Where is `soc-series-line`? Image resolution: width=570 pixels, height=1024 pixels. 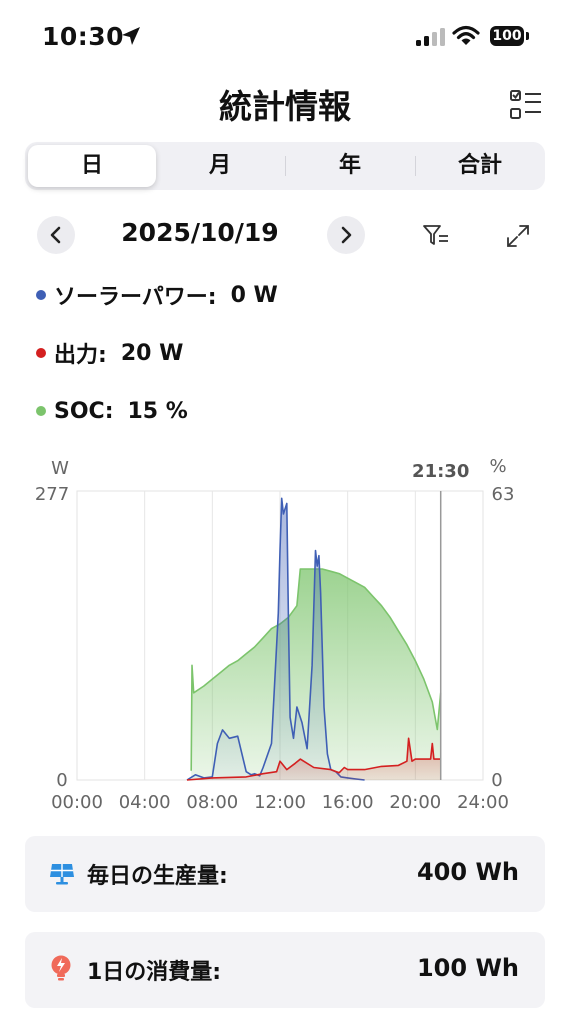
soc-series-line is located at coordinates (316, 669).